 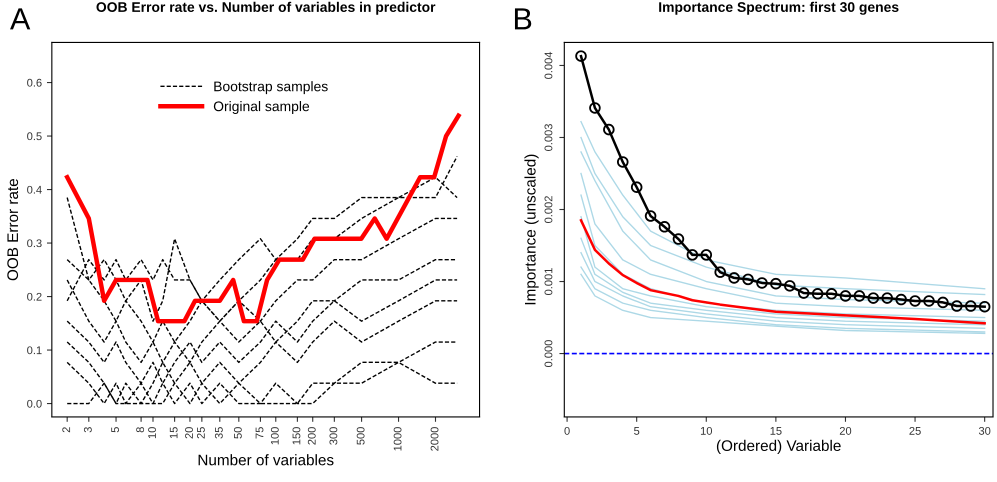 I want to click on x-tick-label: 500, so click(x=360, y=436).